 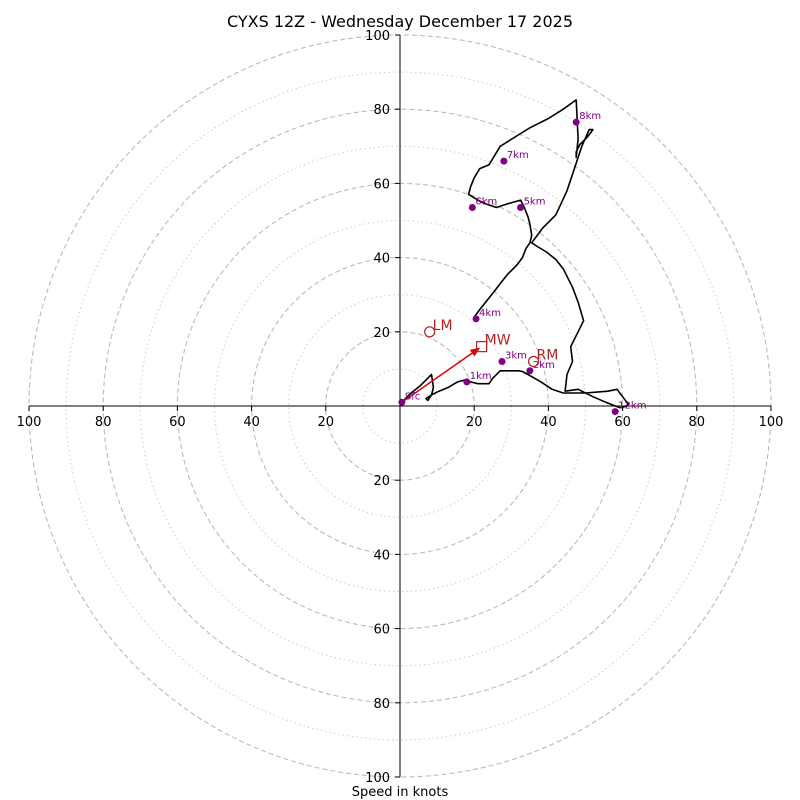 I want to click on height-marker-Sfc, so click(x=402, y=402).